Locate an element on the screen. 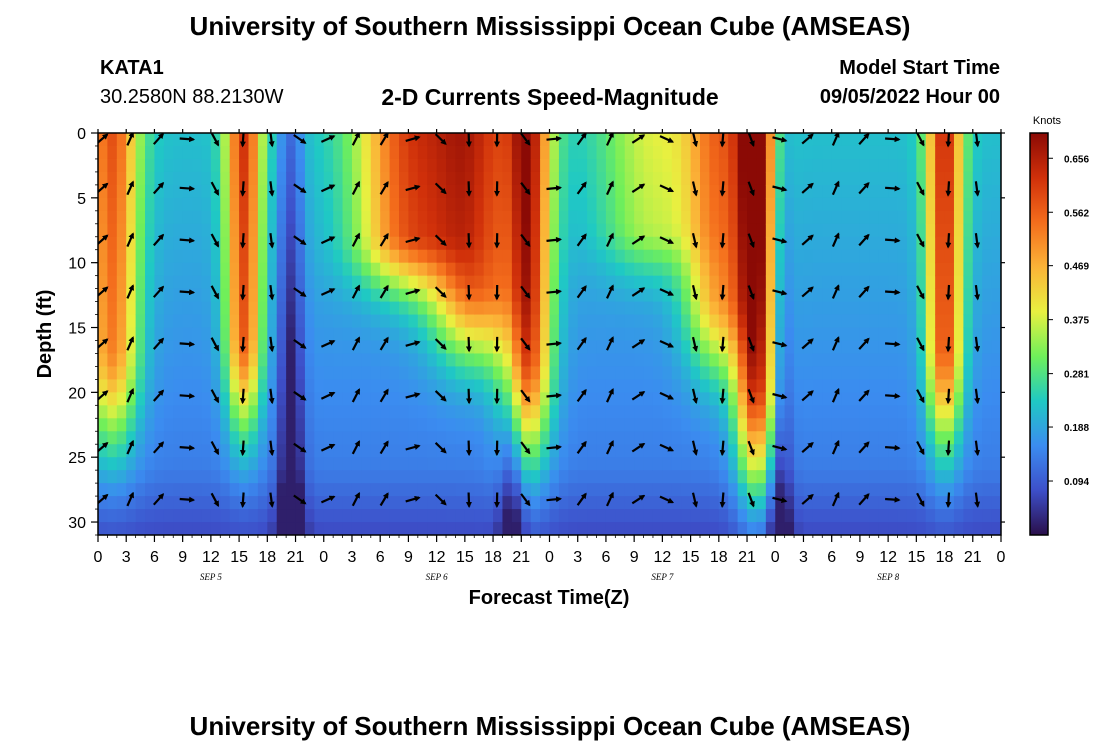 This screenshot has width=1100, height=750. x-tick-label: 15 is located at coordinates (465, 557).